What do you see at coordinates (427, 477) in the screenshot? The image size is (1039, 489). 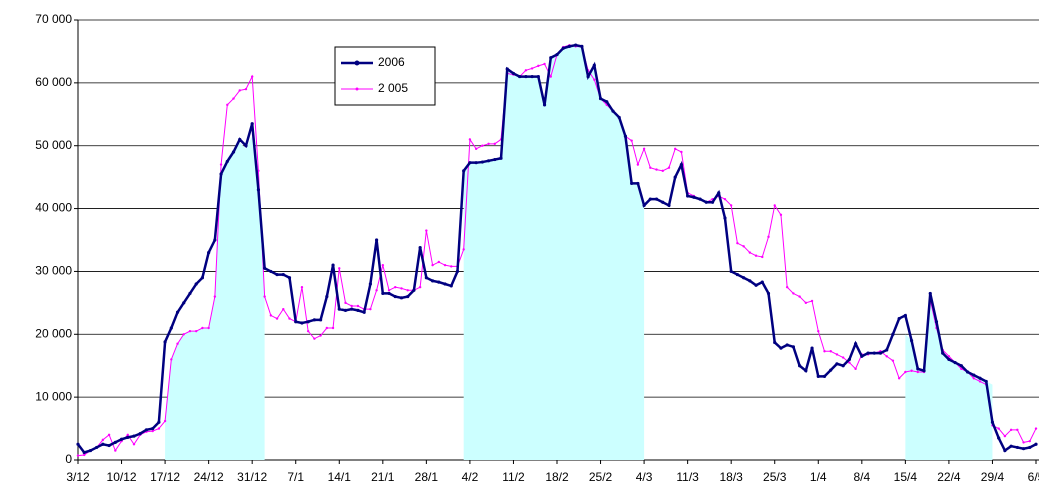 I see `x-tick-label: 28/1` at bounding box center [427, 477].